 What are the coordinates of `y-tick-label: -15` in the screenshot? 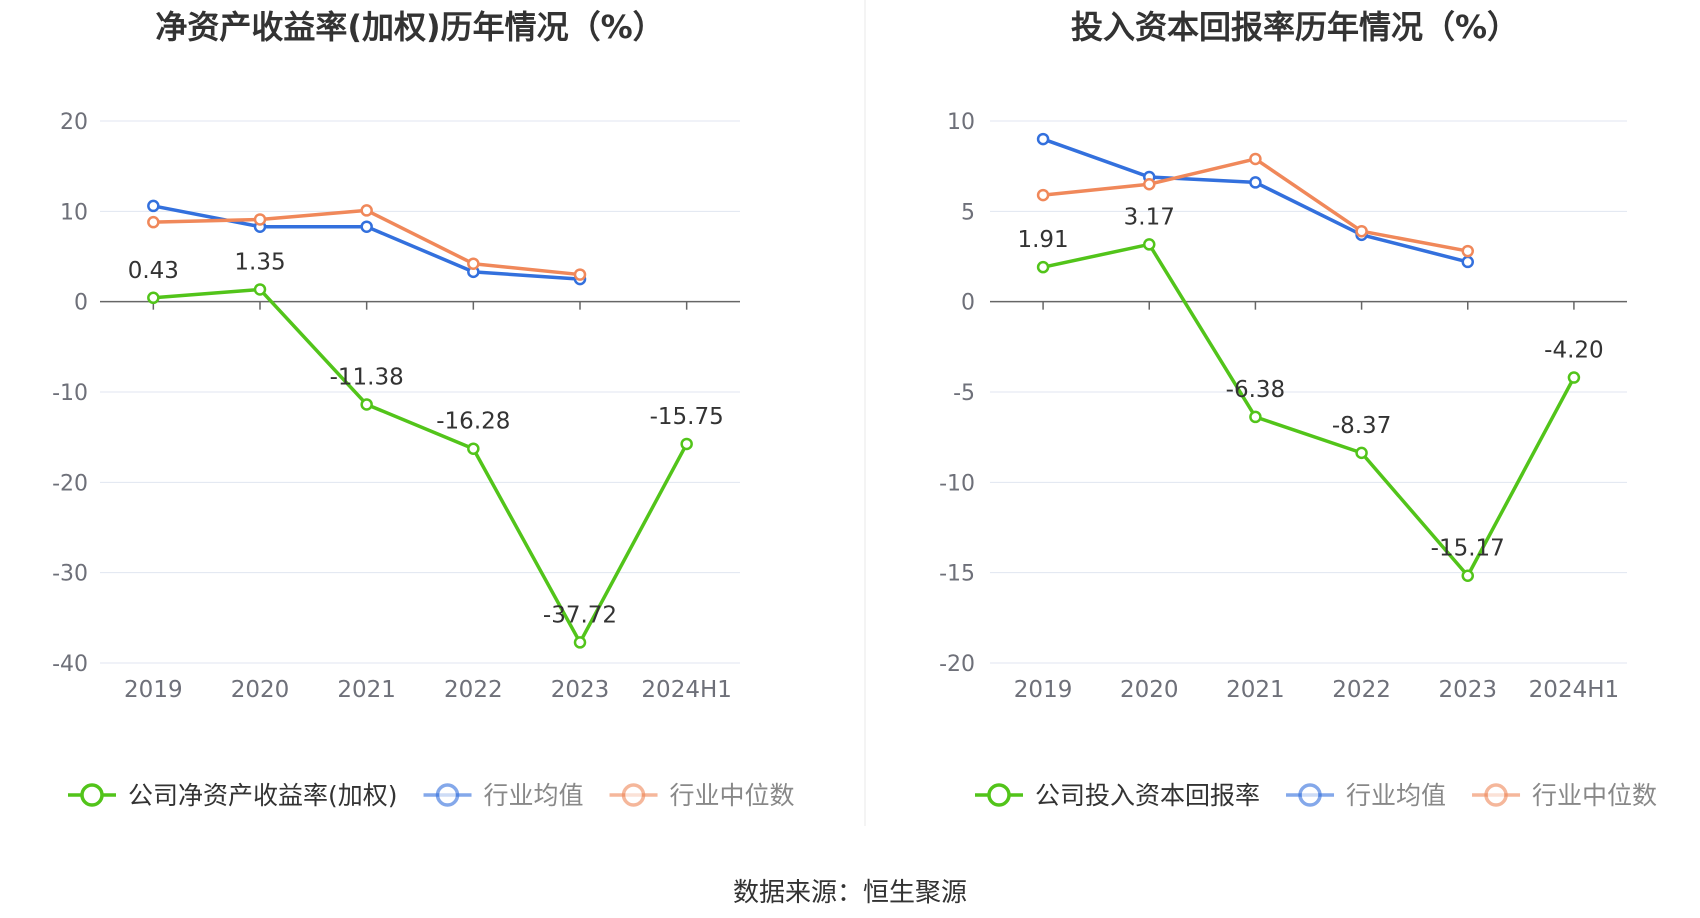 It's located at (957, 574).